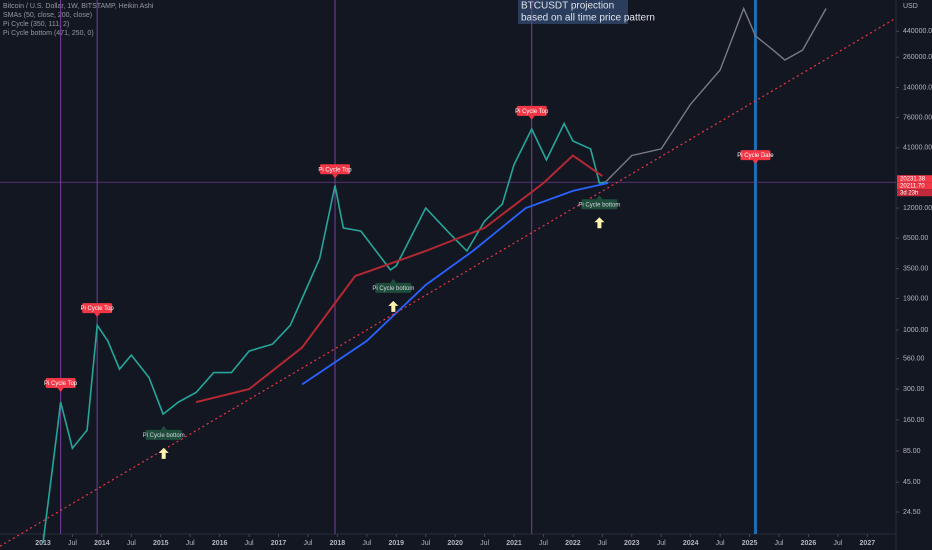 The width and height of the screenshot is (932, 550). Describe the element at coordinates (914, 389) in the screenshot. I see `y-tick-label: 300.00` at that location.